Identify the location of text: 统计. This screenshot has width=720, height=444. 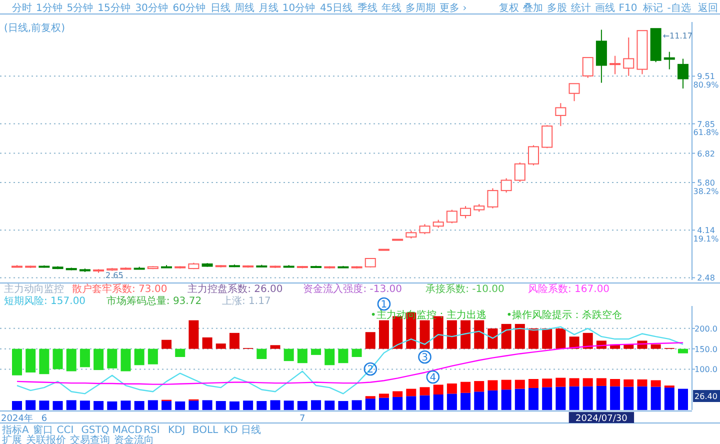
(580, 8).